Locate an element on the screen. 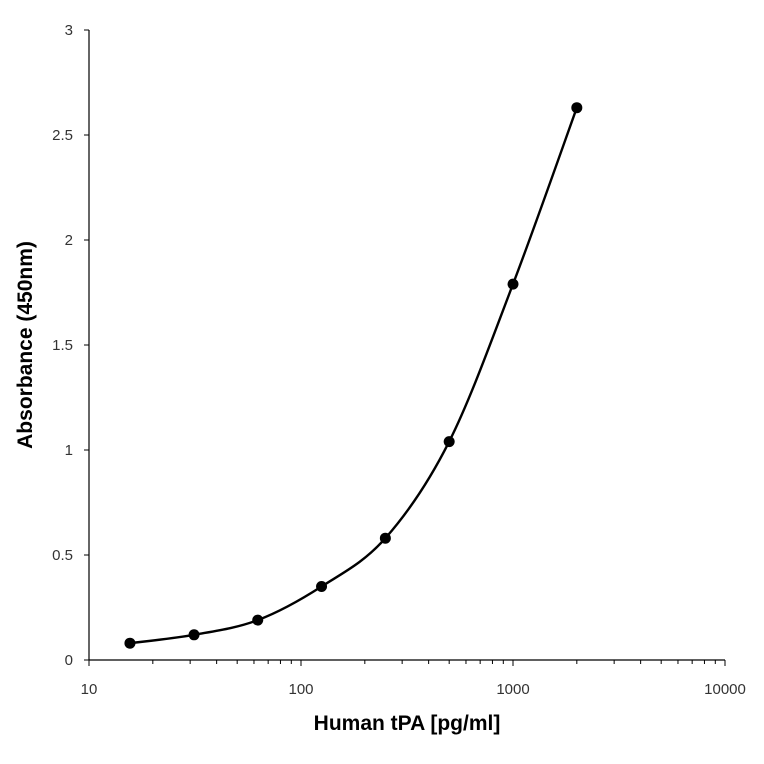 The height and width of the screenshot is (764, 764). y-tick-label: 2.5 is located at coordinates (62, 135).